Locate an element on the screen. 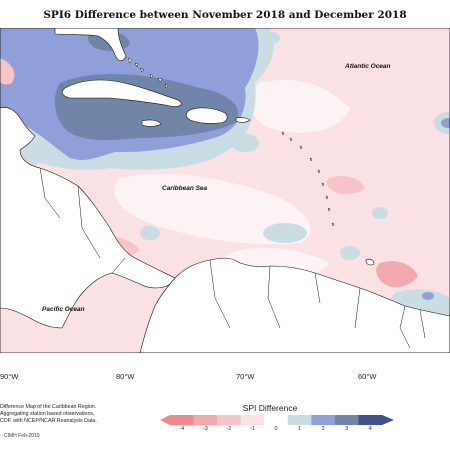 This screenshot has width=450, height=450. legend-arrow-low is located at coordinates (165, 420).